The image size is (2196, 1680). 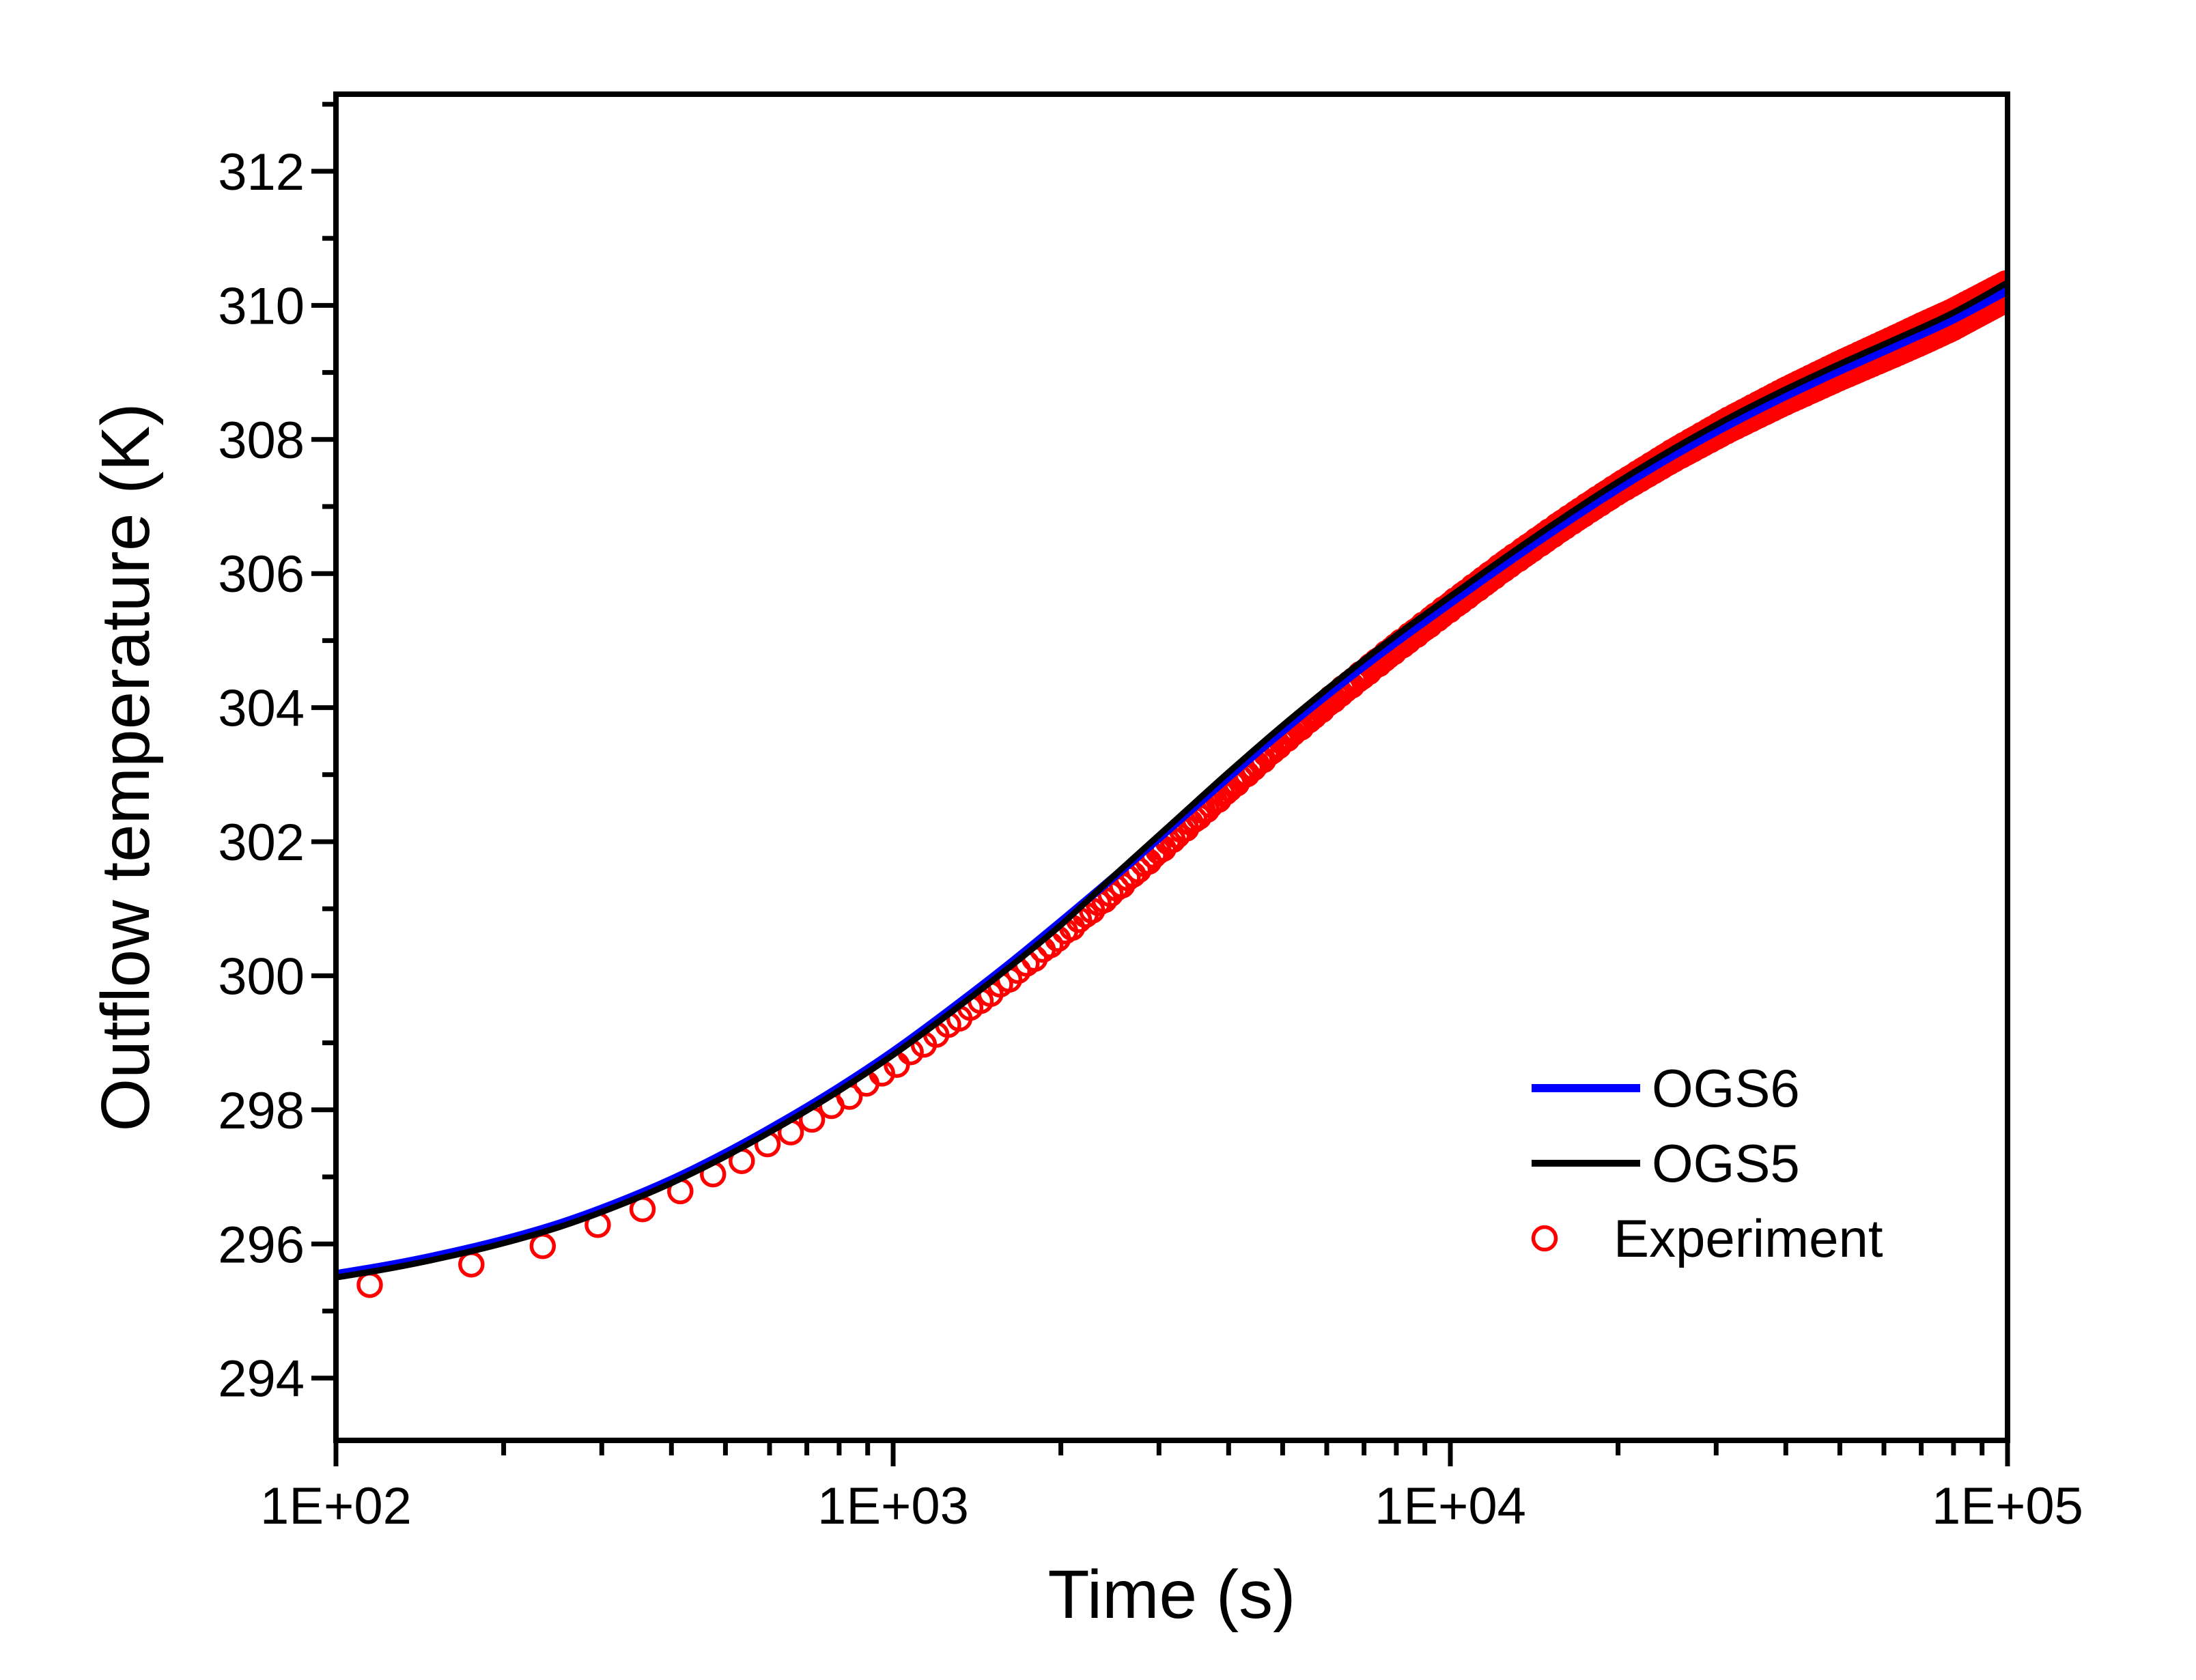 I want to click on y-tick-label: 308, so click(x=261, y=441).